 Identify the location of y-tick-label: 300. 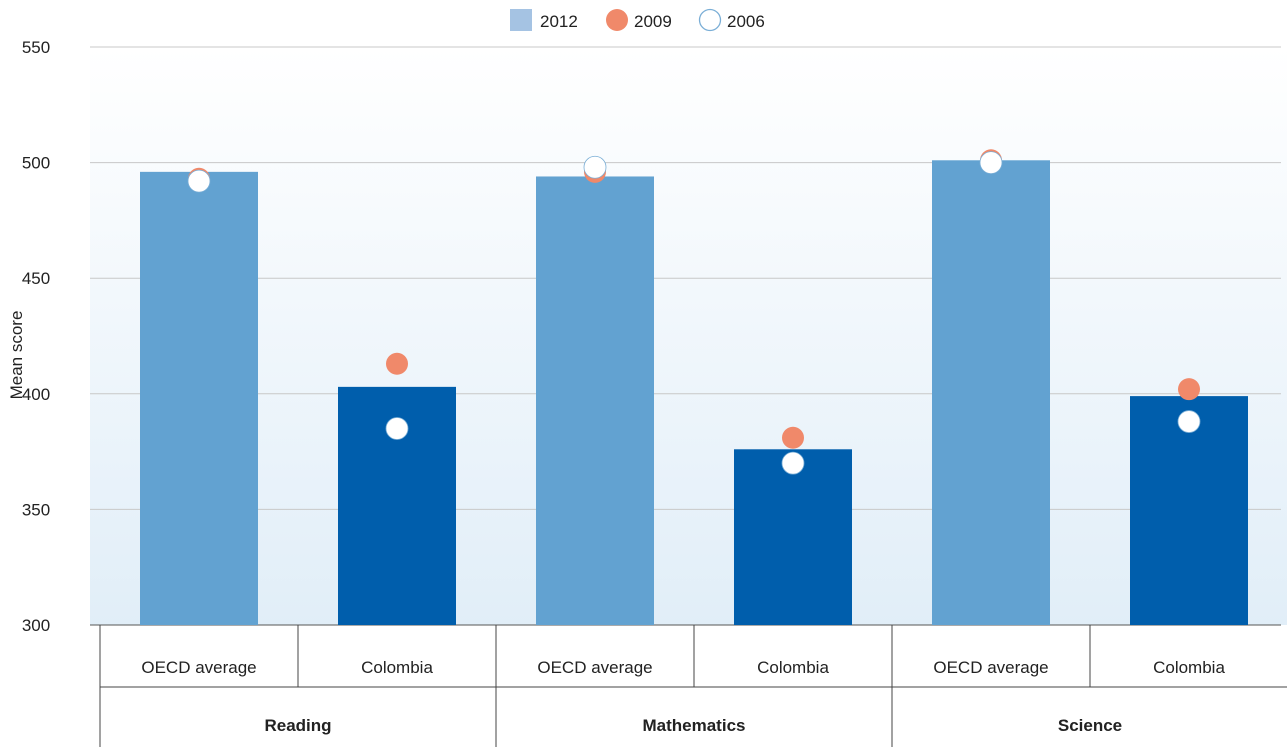
(36, 625).